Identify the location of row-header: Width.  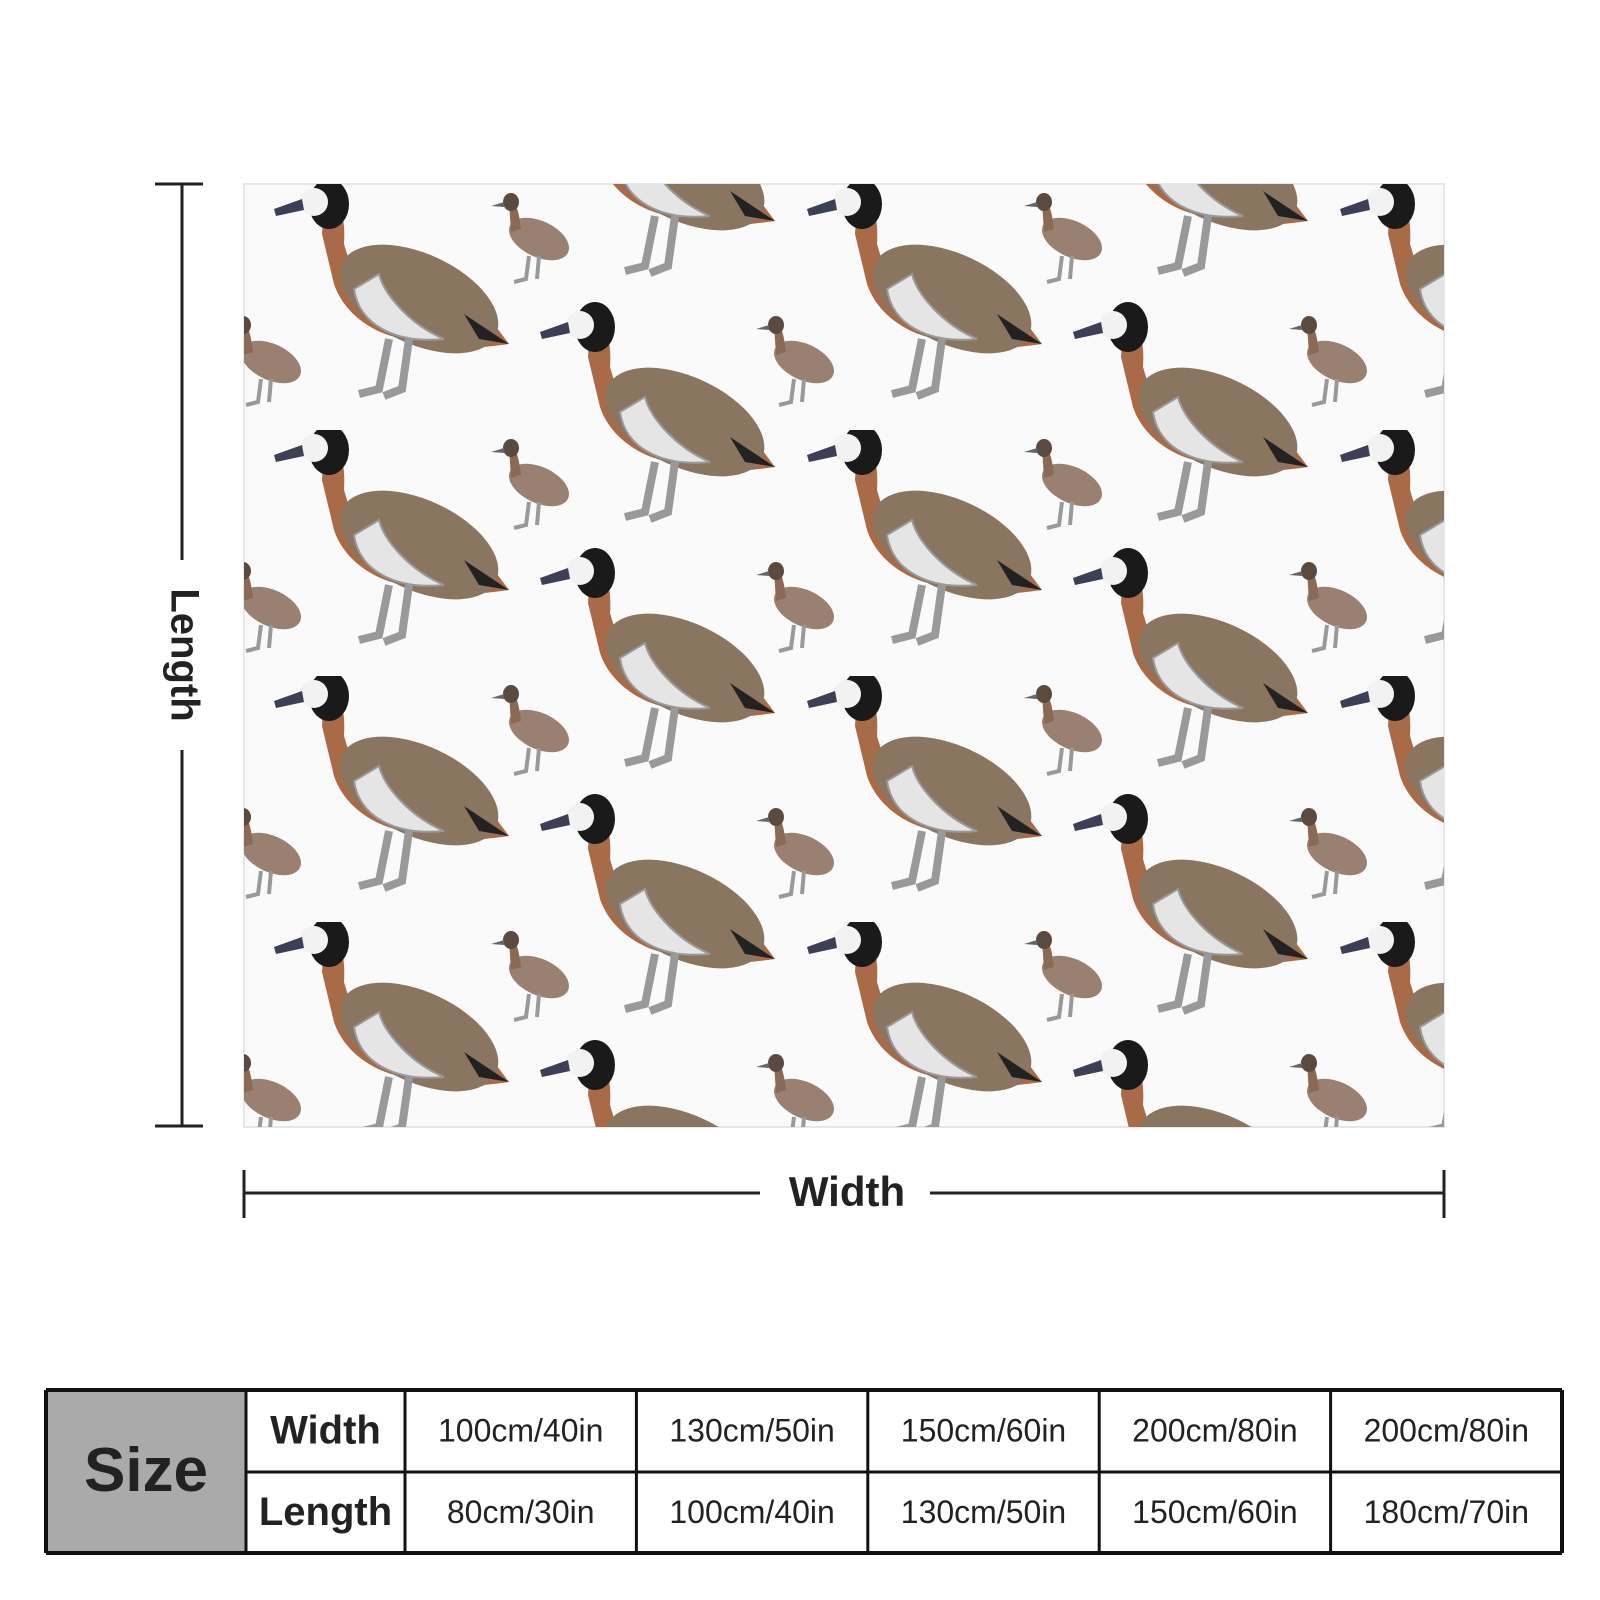
(325, 1431).